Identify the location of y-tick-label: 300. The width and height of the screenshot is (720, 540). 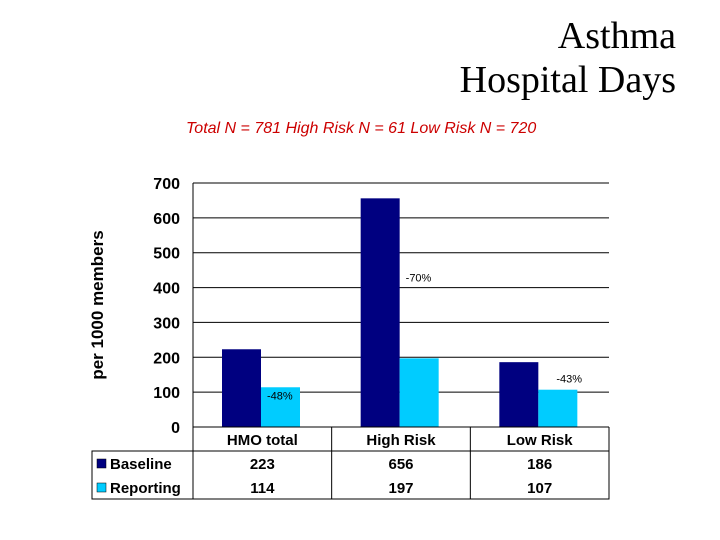
(166, 323).